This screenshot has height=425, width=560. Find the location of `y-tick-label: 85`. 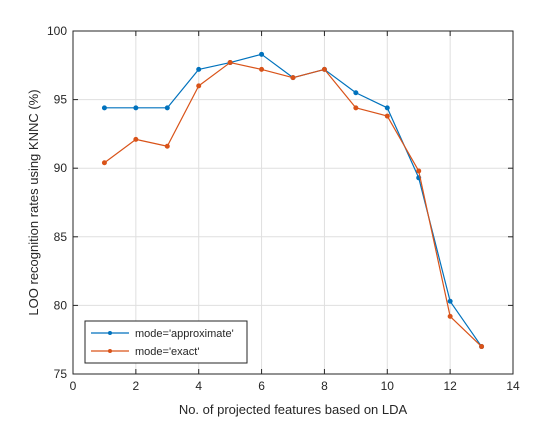

y-tick-label: 85 is located at coordinates (61, 237).